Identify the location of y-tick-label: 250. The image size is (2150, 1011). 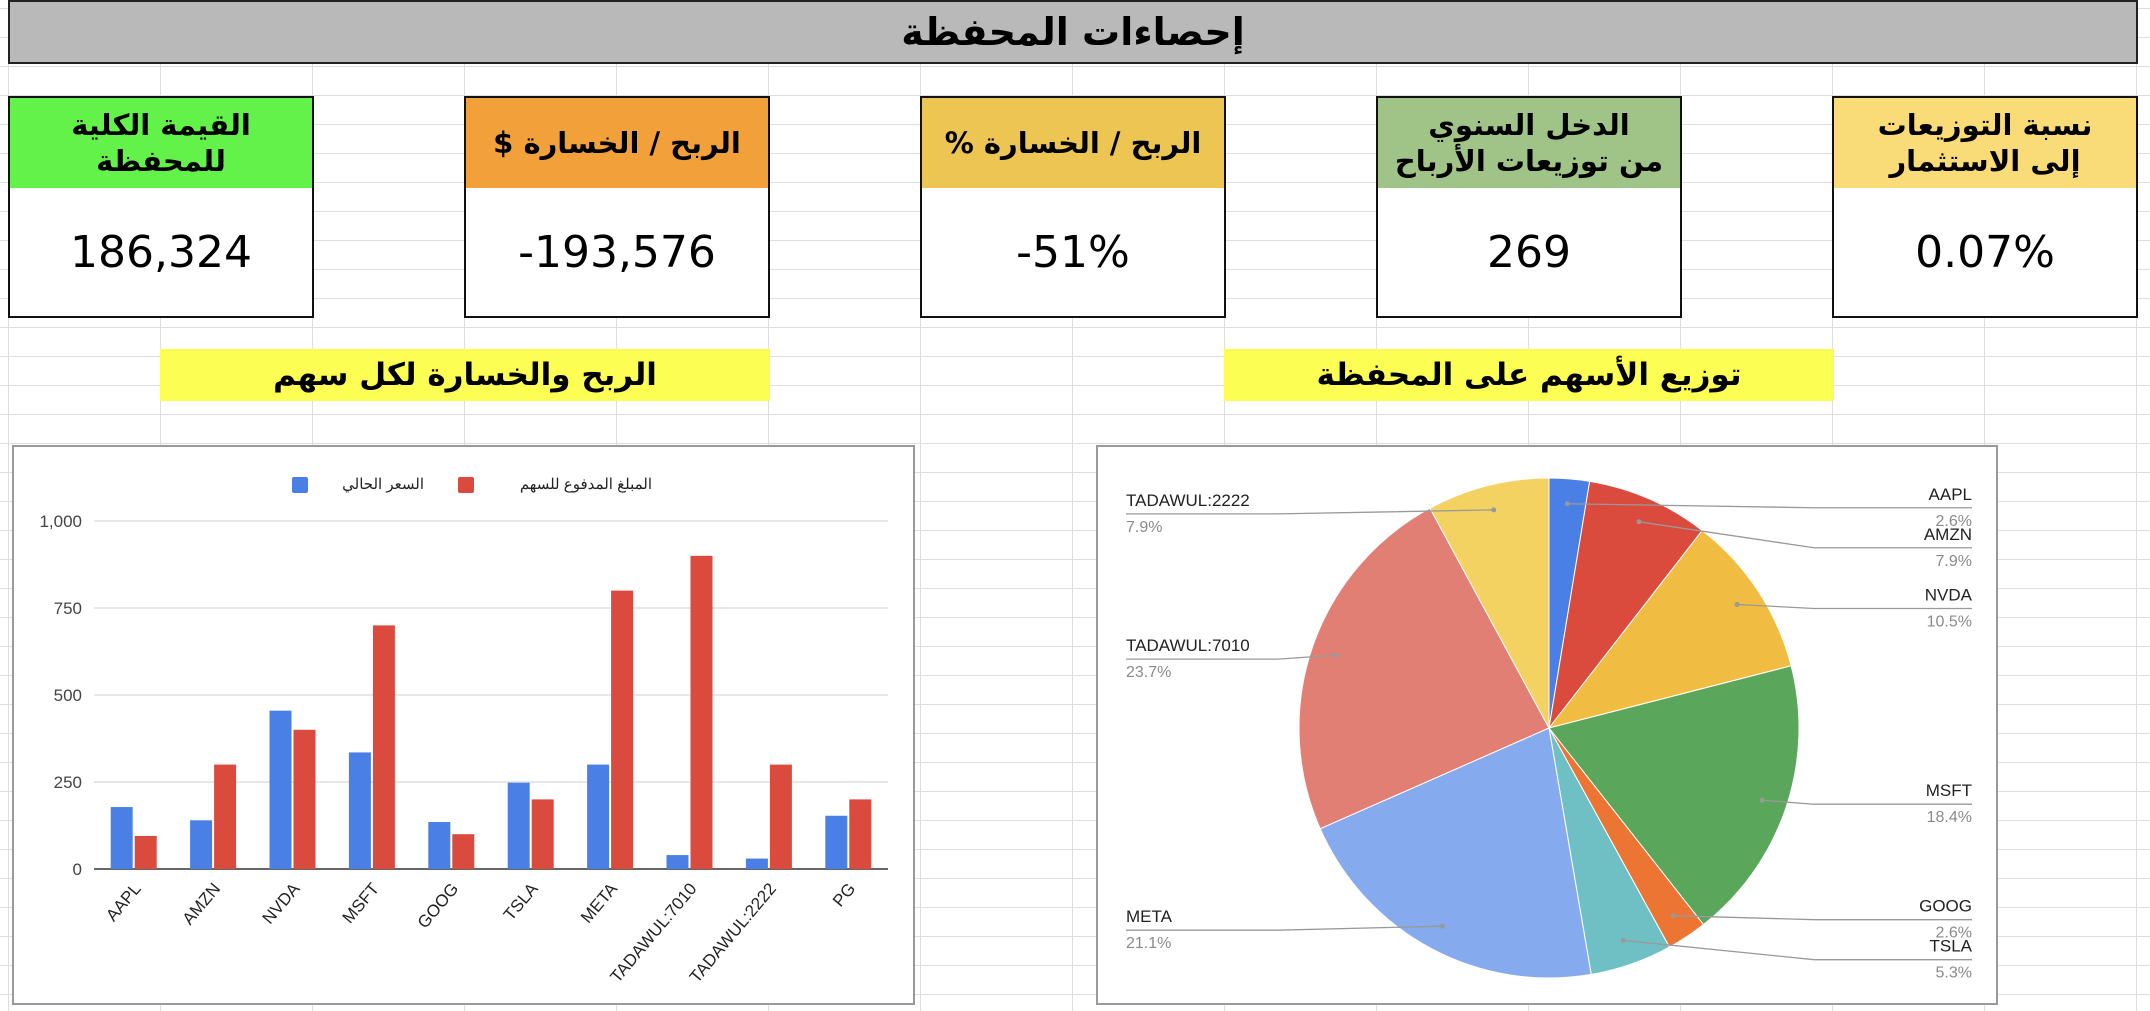
(68, 782).